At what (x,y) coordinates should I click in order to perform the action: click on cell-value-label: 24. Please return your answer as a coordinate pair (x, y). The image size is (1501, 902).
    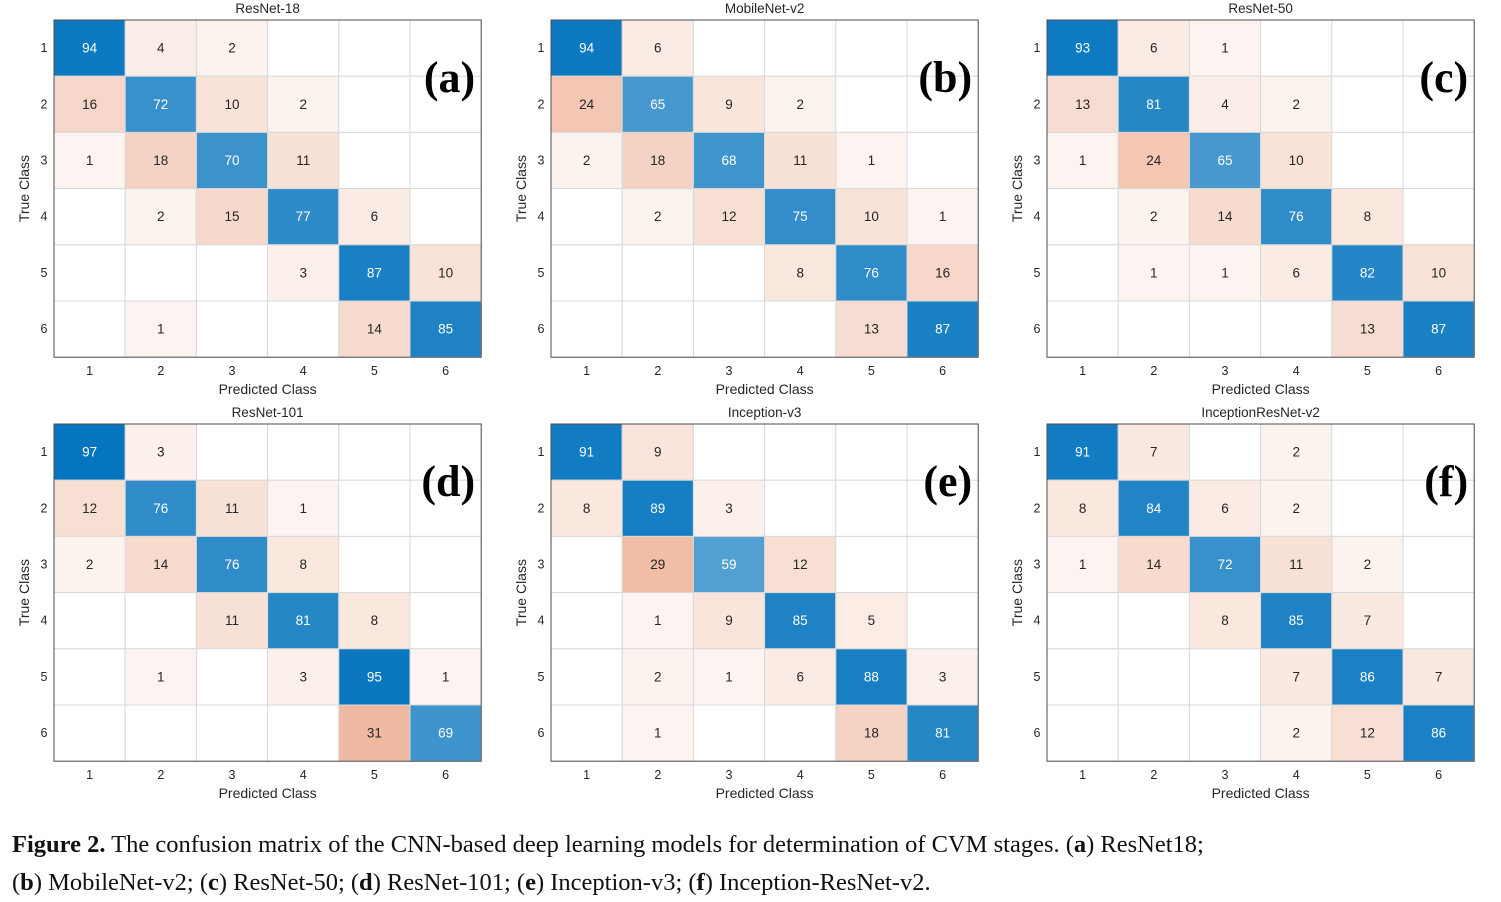
    Looking at the image, I should click on (587, 104).